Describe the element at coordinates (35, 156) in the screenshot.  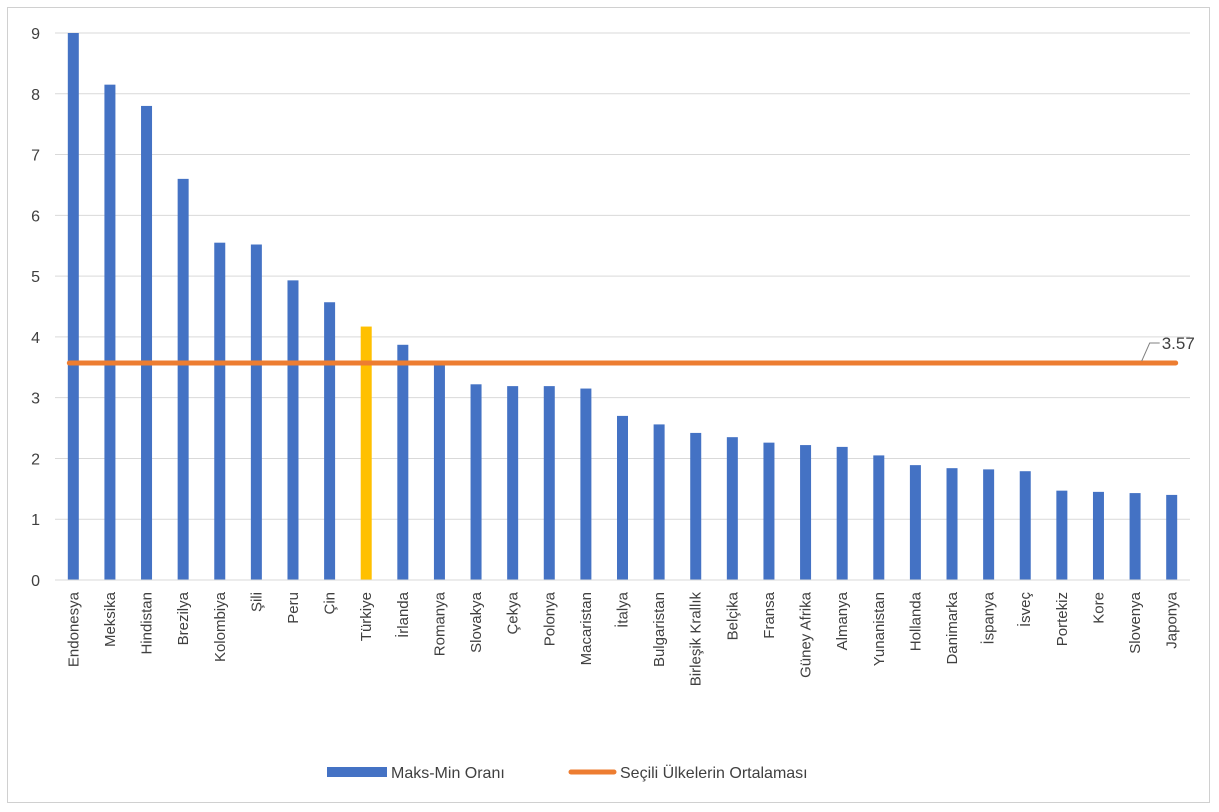
I see `y-tick-label: 7` at that location.